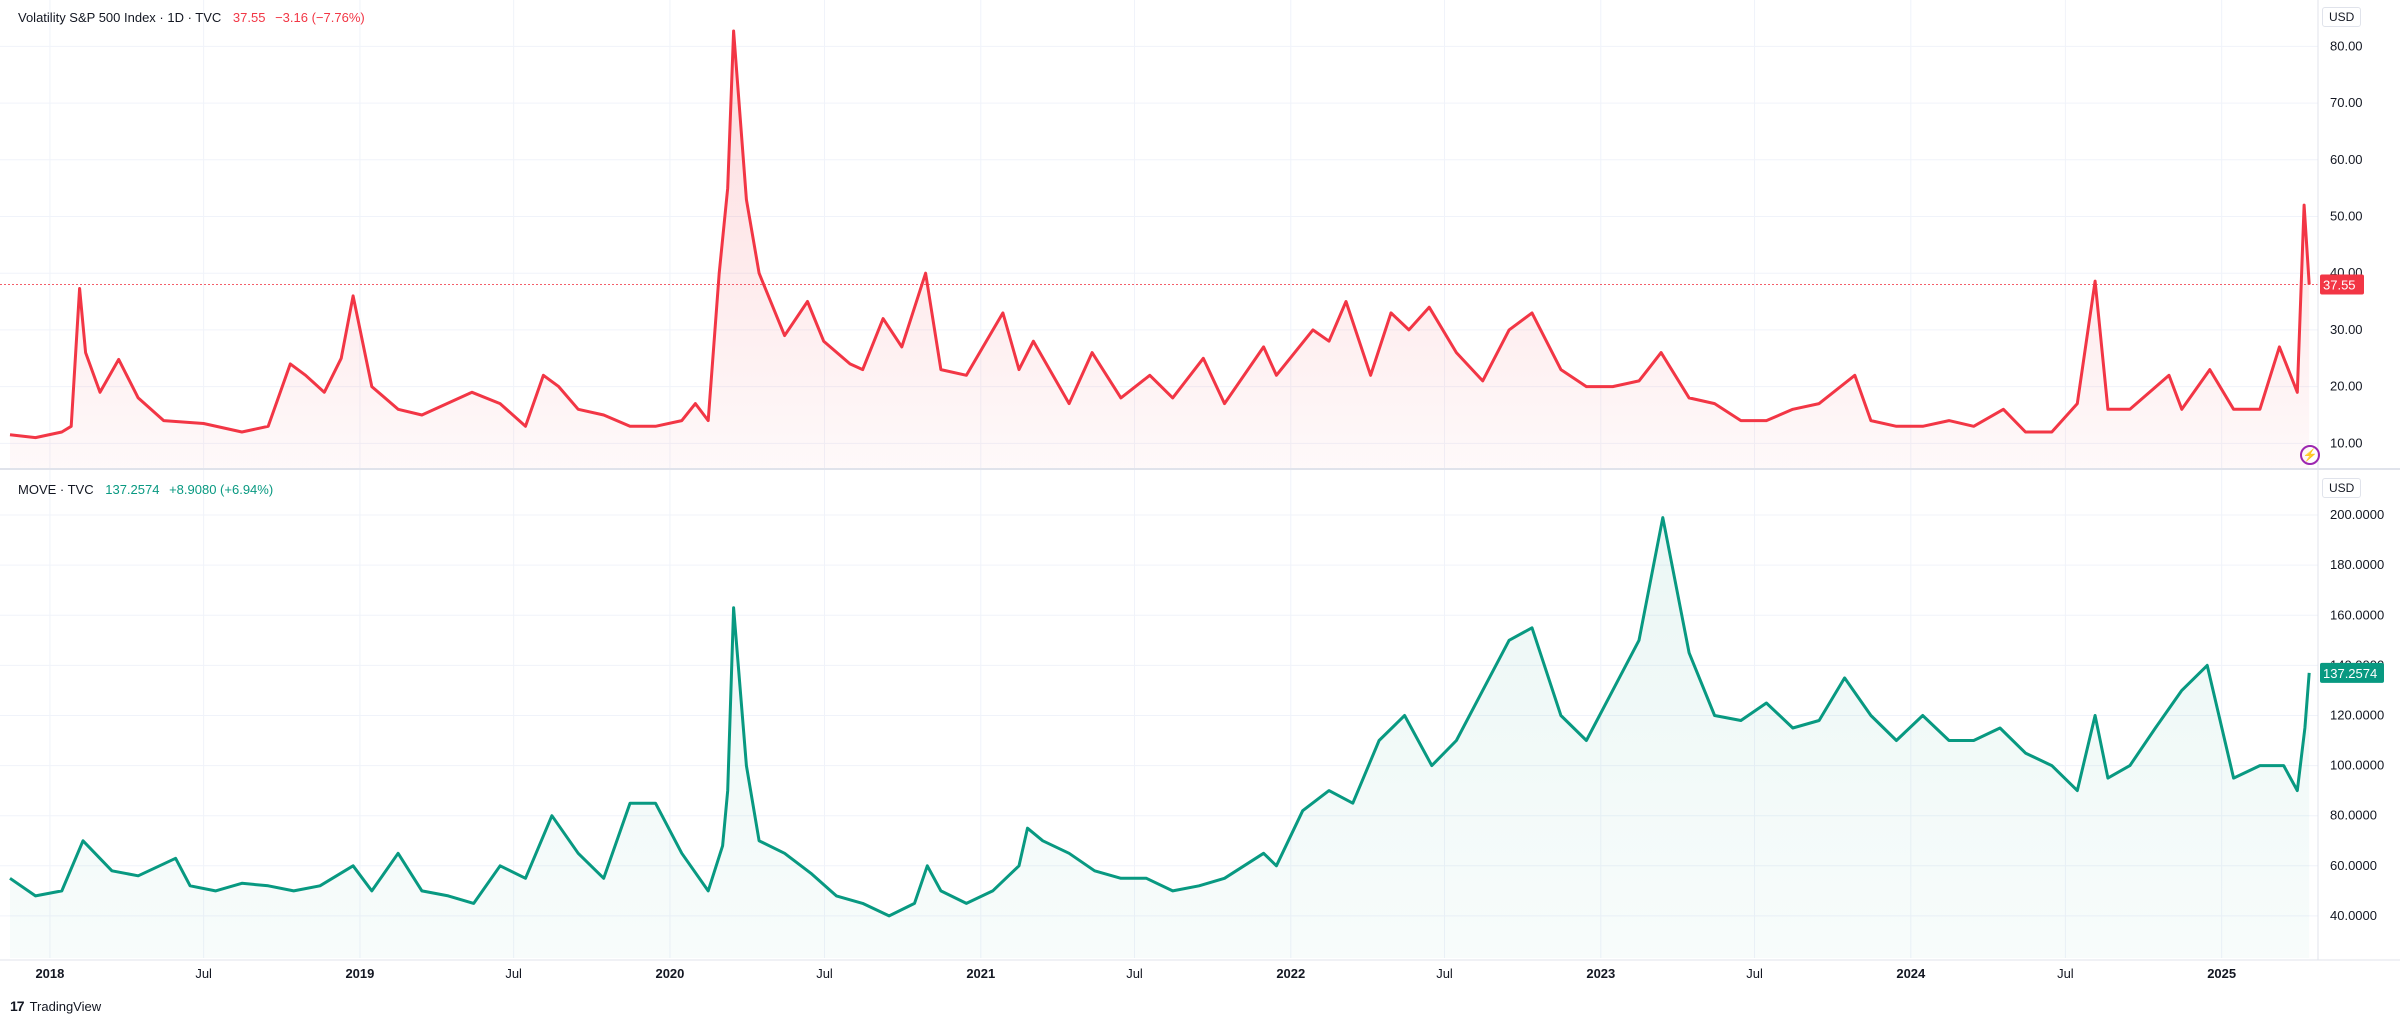 This screenshot has height=1022, width=2400. What do you see at coordinates (669, 973) in the screenshot?
I see `time-axis-label: 2020` at bounding box center [669, 973].